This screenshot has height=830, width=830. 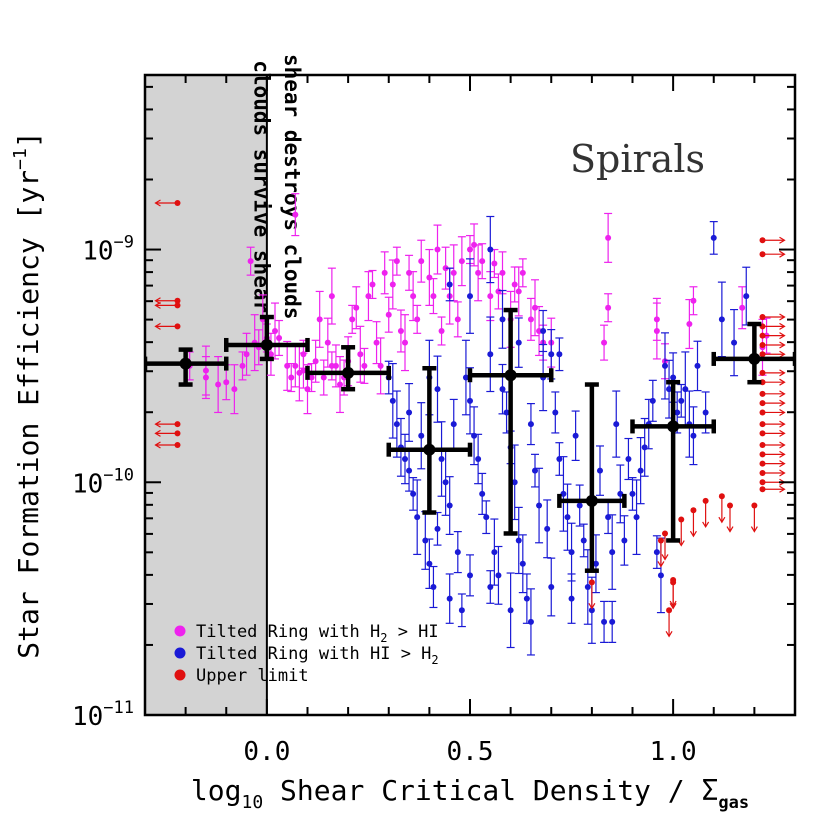 I want to click on legend-marker-upper-limit, so click(x=180, y=675).